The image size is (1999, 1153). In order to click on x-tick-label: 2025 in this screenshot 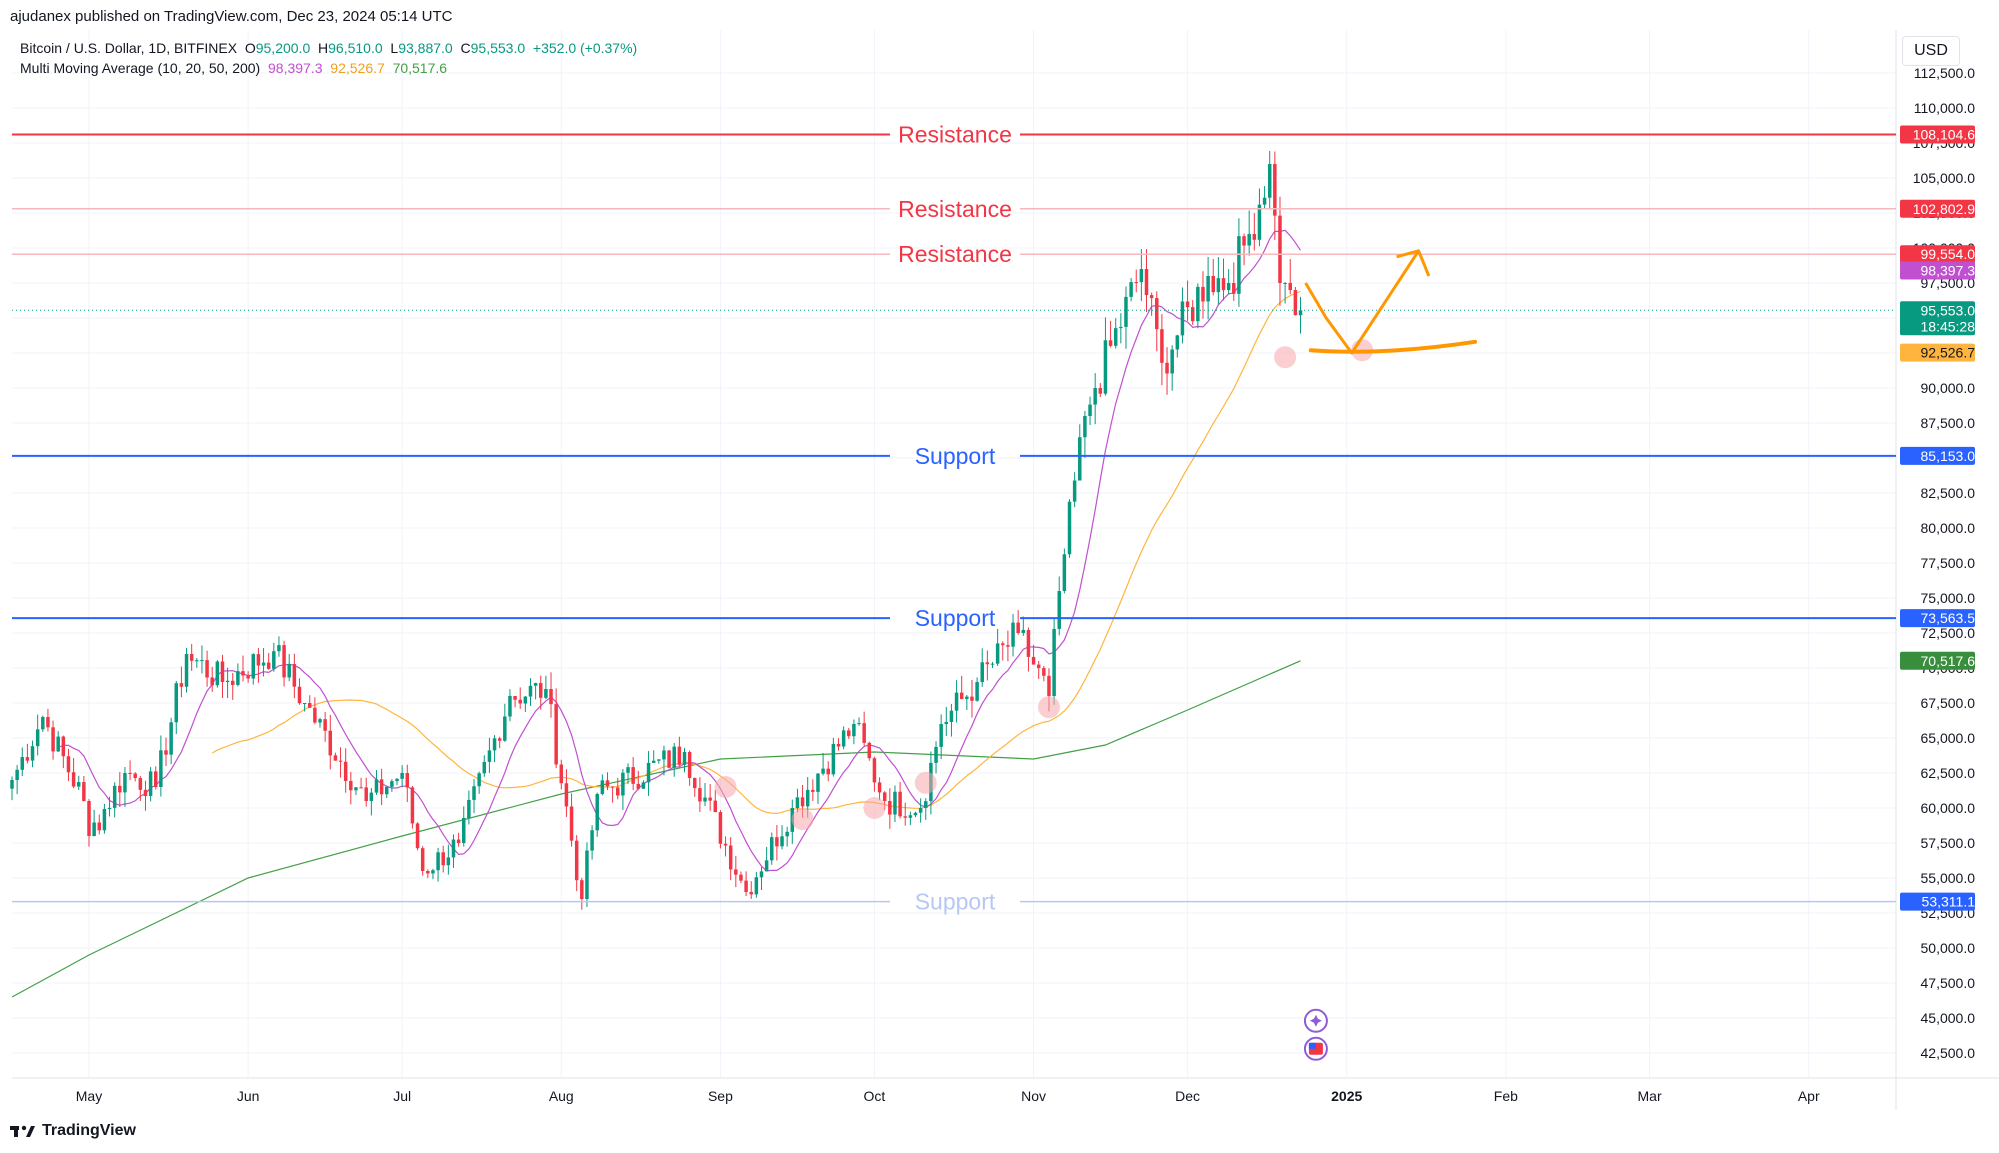, I will do `click(1346, 1096)`.